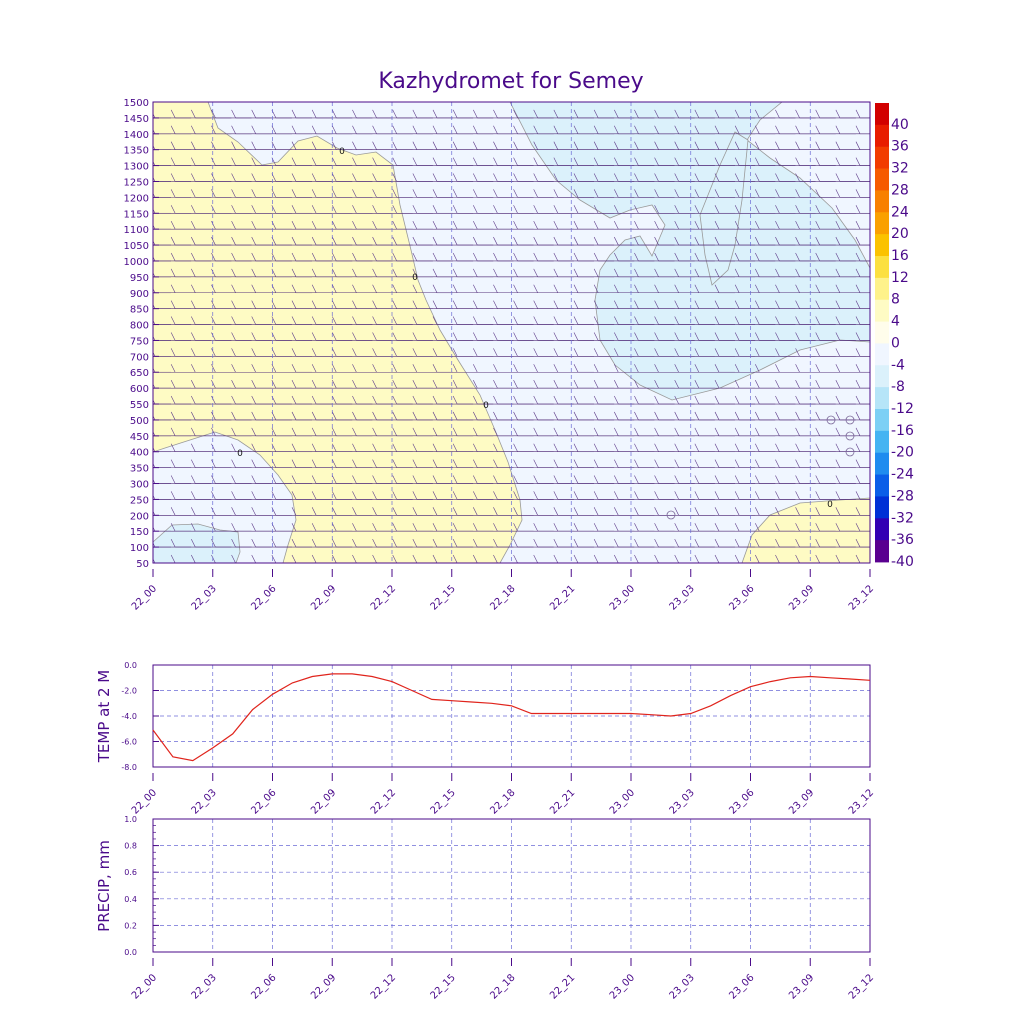 The height and width of the screenshot is (1024, 1024). What do you see at coordinates (830, 505) in the screenshot?
I see `contour-label: 0` at bounding box center [830, 505].